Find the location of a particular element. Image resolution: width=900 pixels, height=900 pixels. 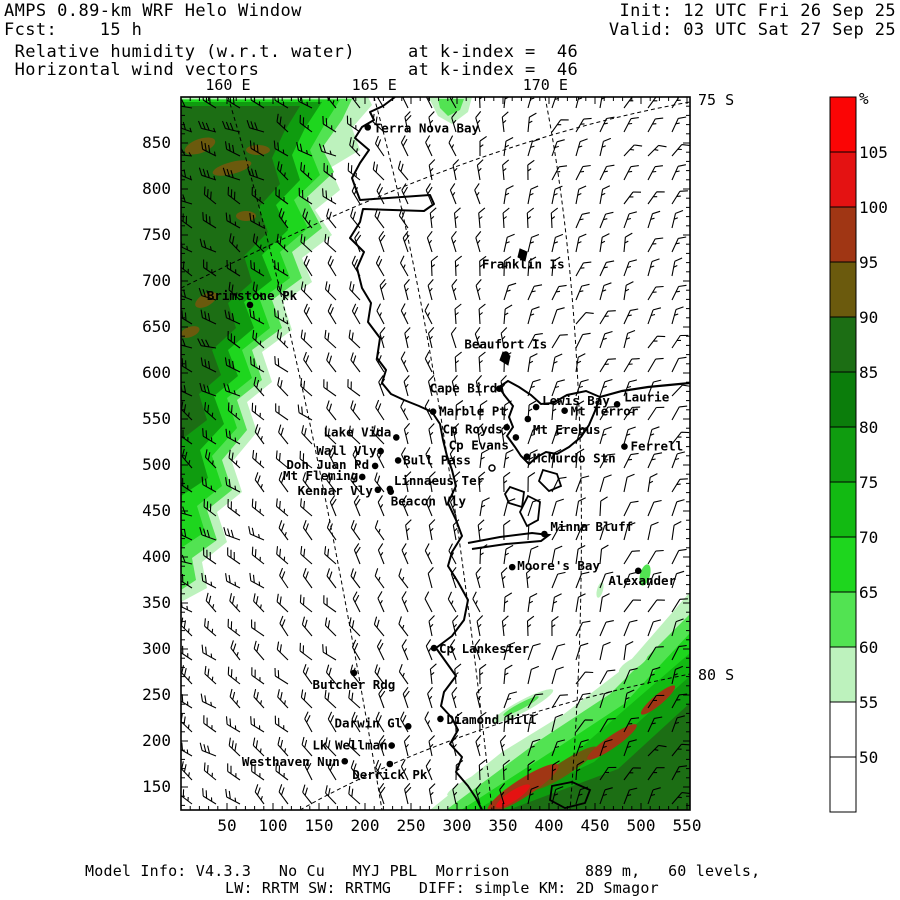

x-tick-label: 100 is located at coordinates (273, 825).